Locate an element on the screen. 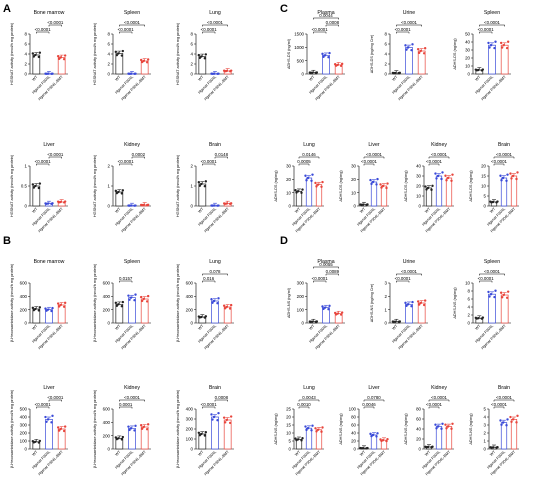  y-tick-label: 8 is located at coordinates (109, 34).